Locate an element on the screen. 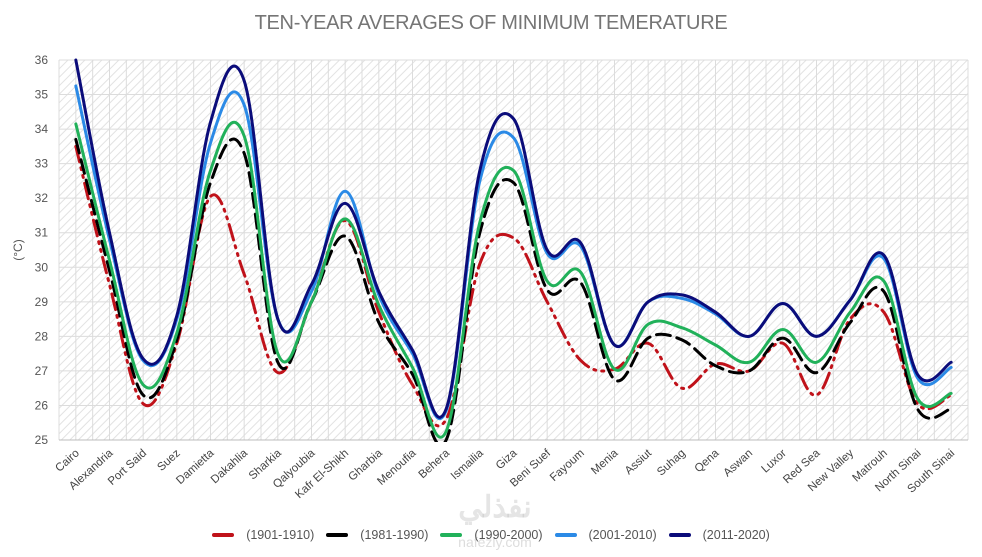  legend-label: (1990-2000) is located at coordinates (508, 535).